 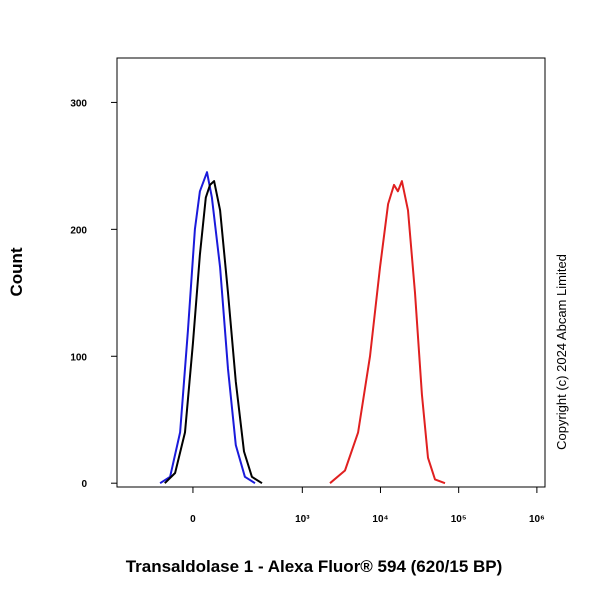 What do you see at coordinates (302, 519) in the screenshot?
I see `x-tick-label: 10³` at bounding box center [302, 519].